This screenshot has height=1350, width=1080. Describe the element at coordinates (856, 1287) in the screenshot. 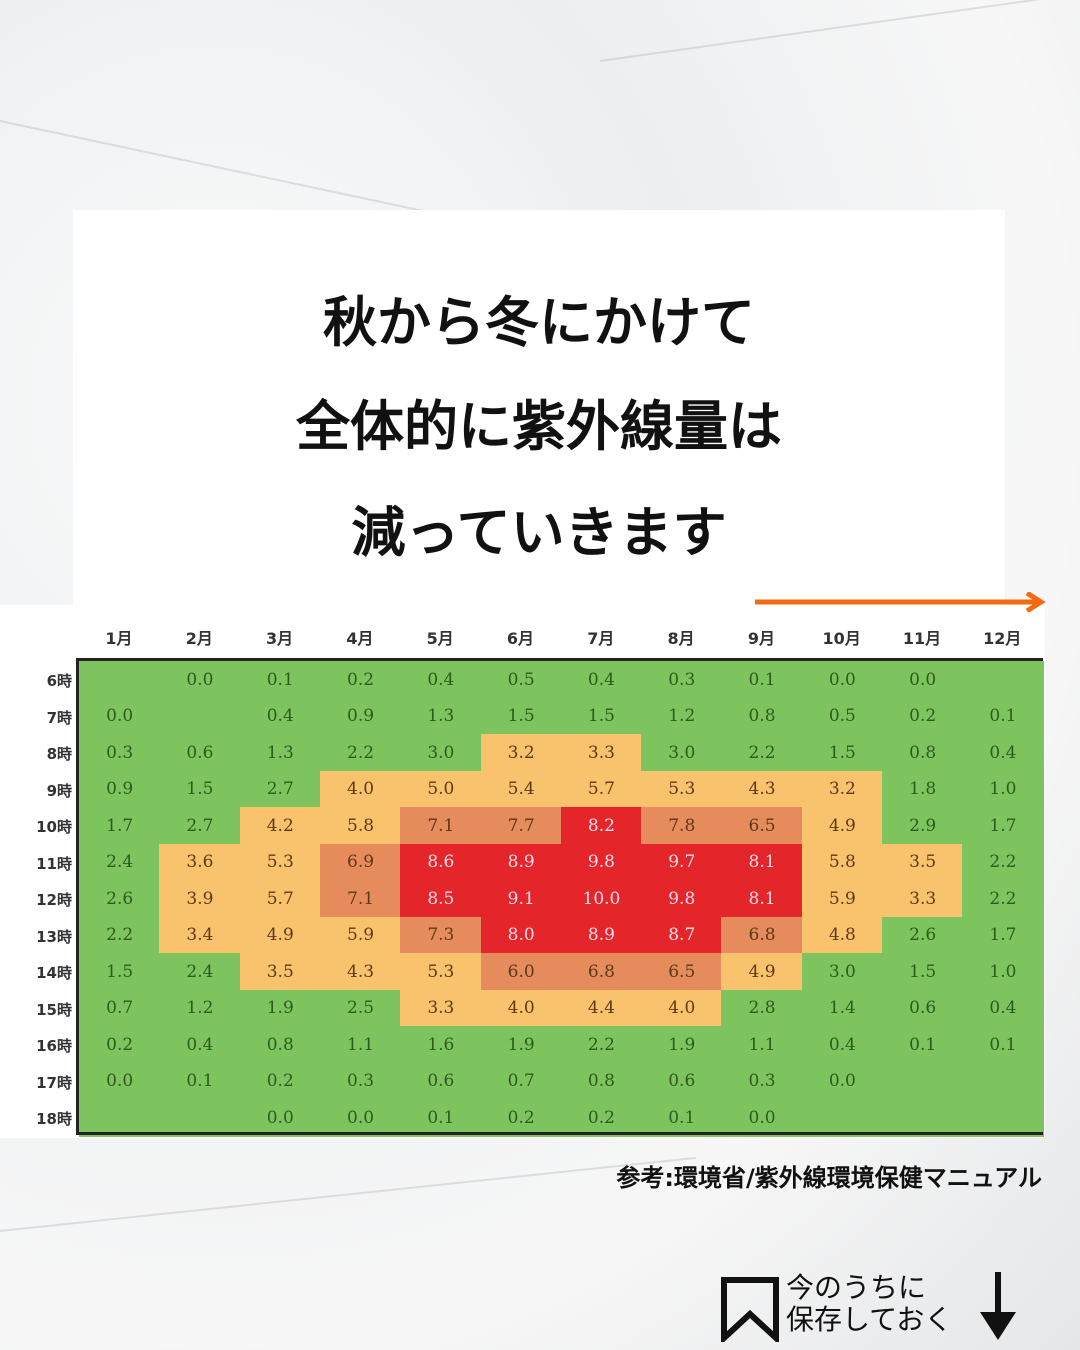

I see `save-line-1: 今のうちに` at that location.